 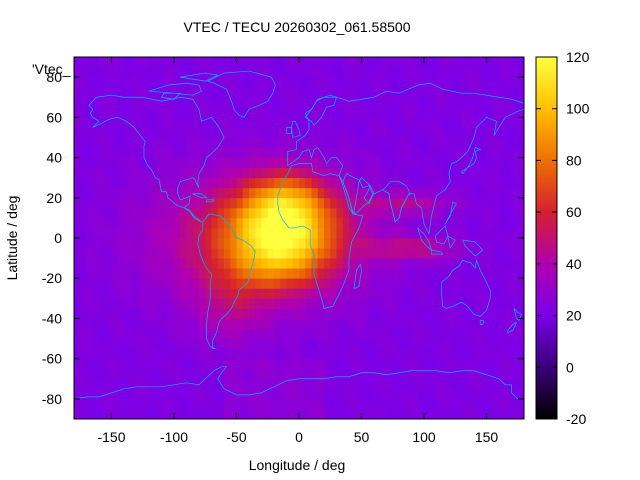 I want to click on colorbar-tick-label: 40, so click(x=574, y=264).